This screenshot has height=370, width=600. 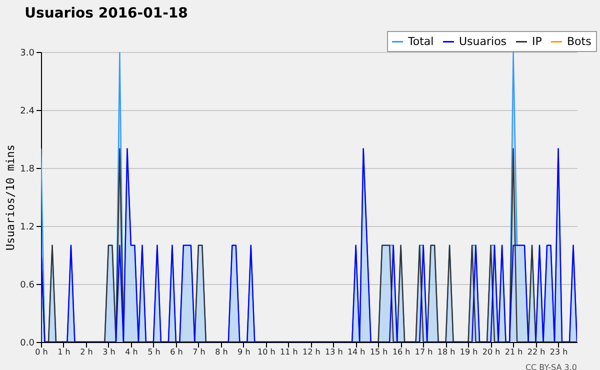 What do you see at coordinates (551, 366) in the screenshot?
I see `text: CC BY-SA 3.0` at bounding box center [551, 366].